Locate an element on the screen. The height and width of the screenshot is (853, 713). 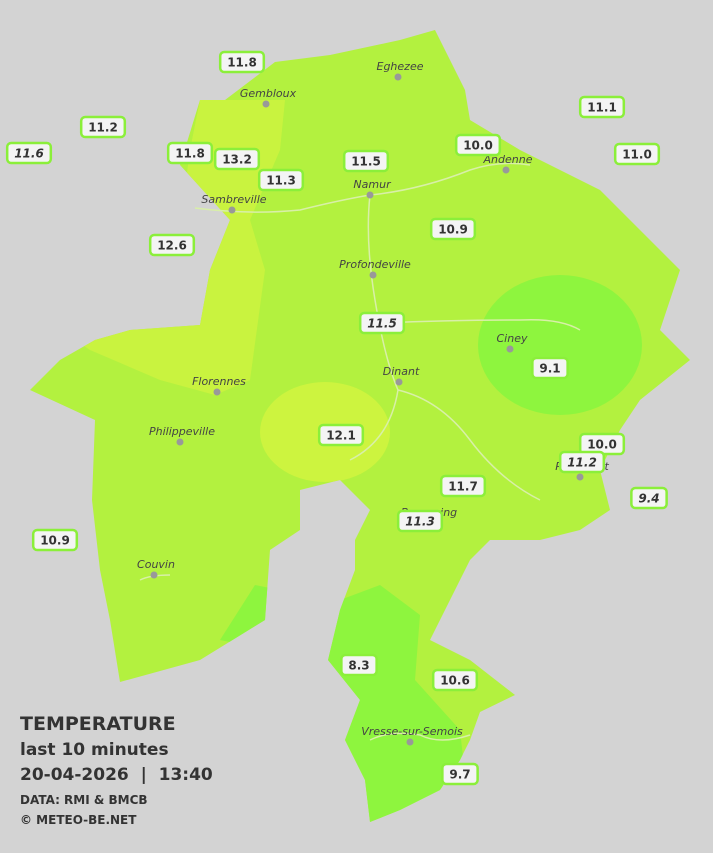
station: 8.3 is located at coordinates (359, 665).